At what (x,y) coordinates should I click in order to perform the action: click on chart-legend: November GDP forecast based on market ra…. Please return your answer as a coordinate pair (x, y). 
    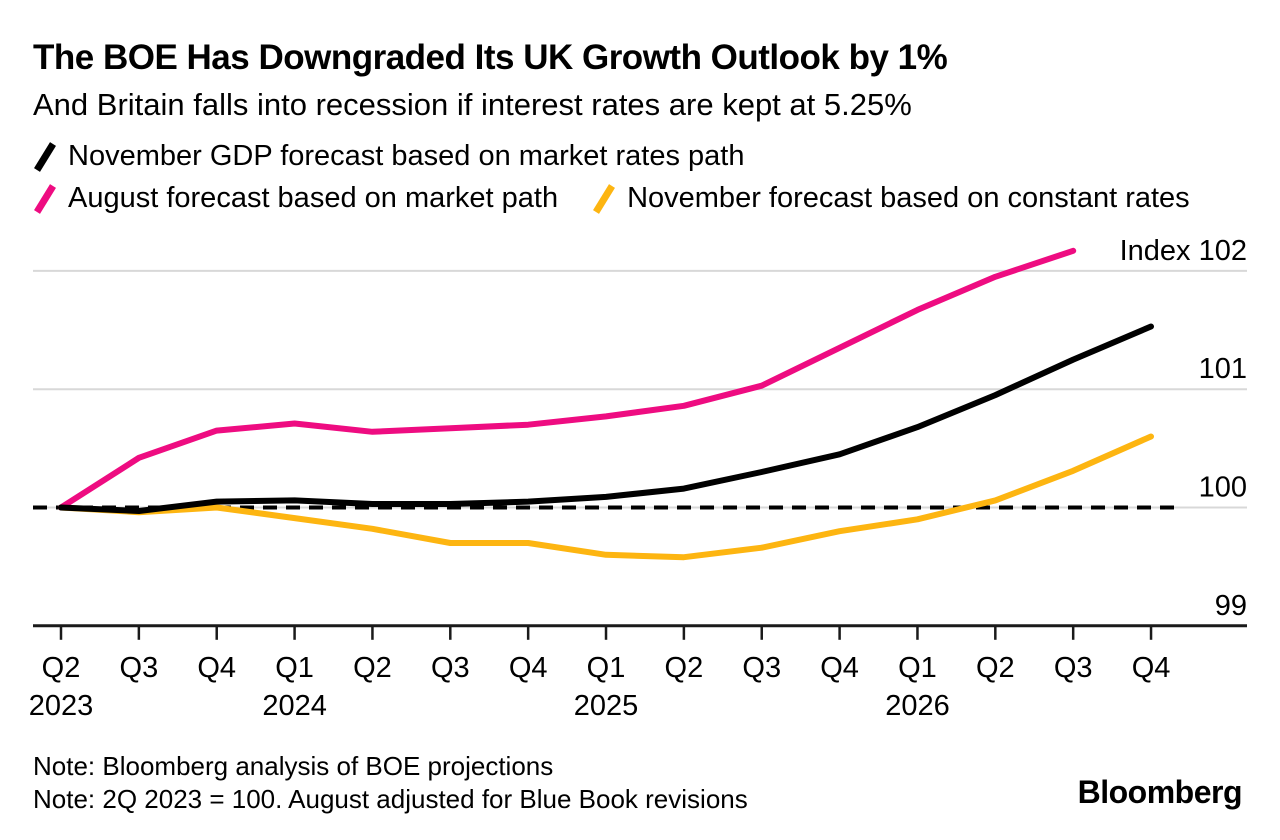
    Looking at the image, I should click on (611, 177).